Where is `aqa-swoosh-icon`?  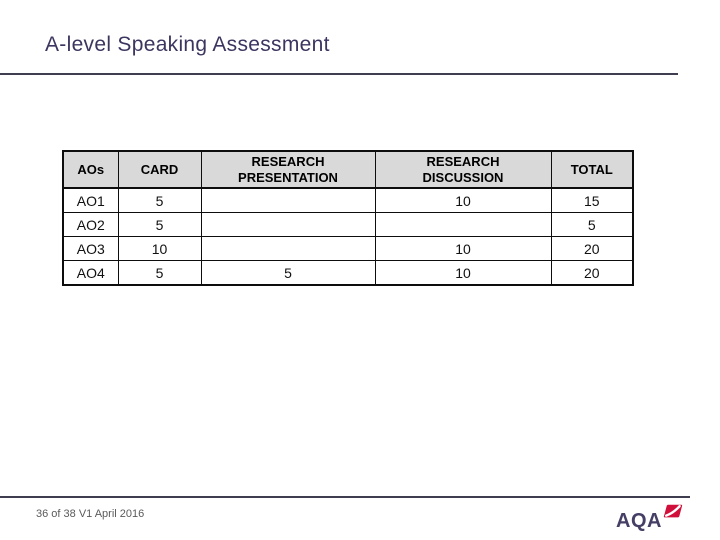
aqa-swoosh-icon is located at coordinates (673, 511).